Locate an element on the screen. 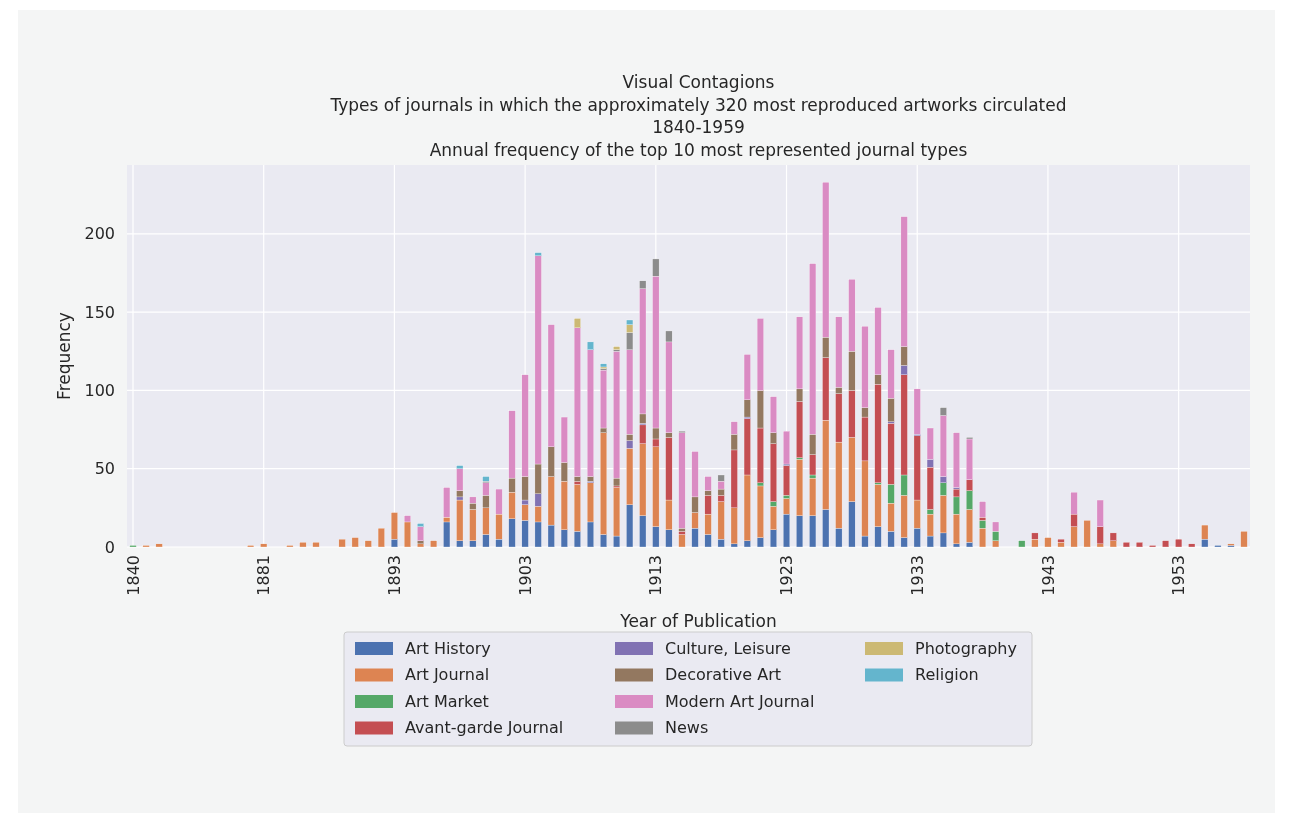  legend-label: Culture, Leisure is located at coordinates (728, 648).